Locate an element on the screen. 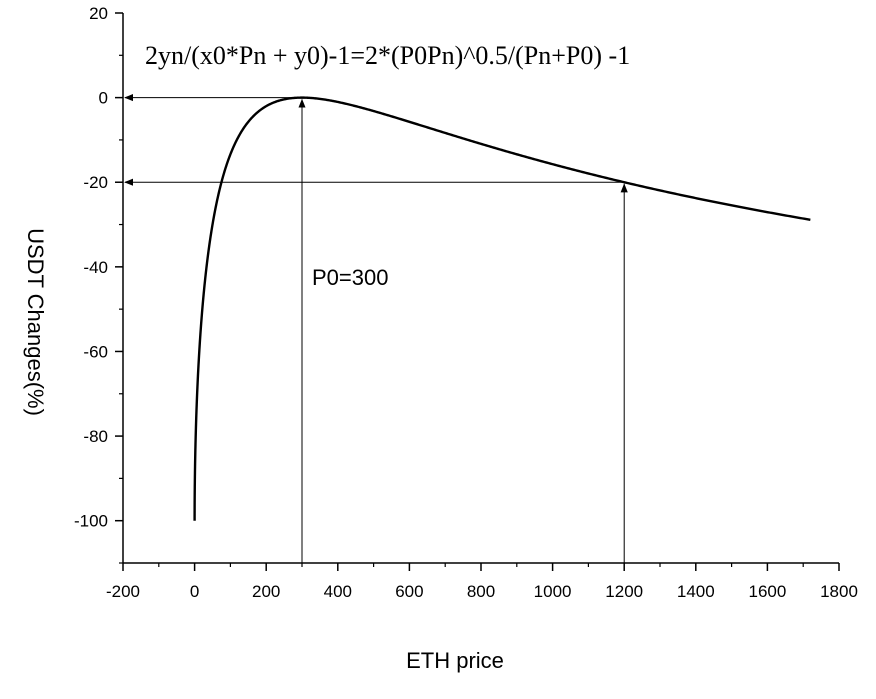  x-tick-label: 600 is located at coordinates (409, 591).